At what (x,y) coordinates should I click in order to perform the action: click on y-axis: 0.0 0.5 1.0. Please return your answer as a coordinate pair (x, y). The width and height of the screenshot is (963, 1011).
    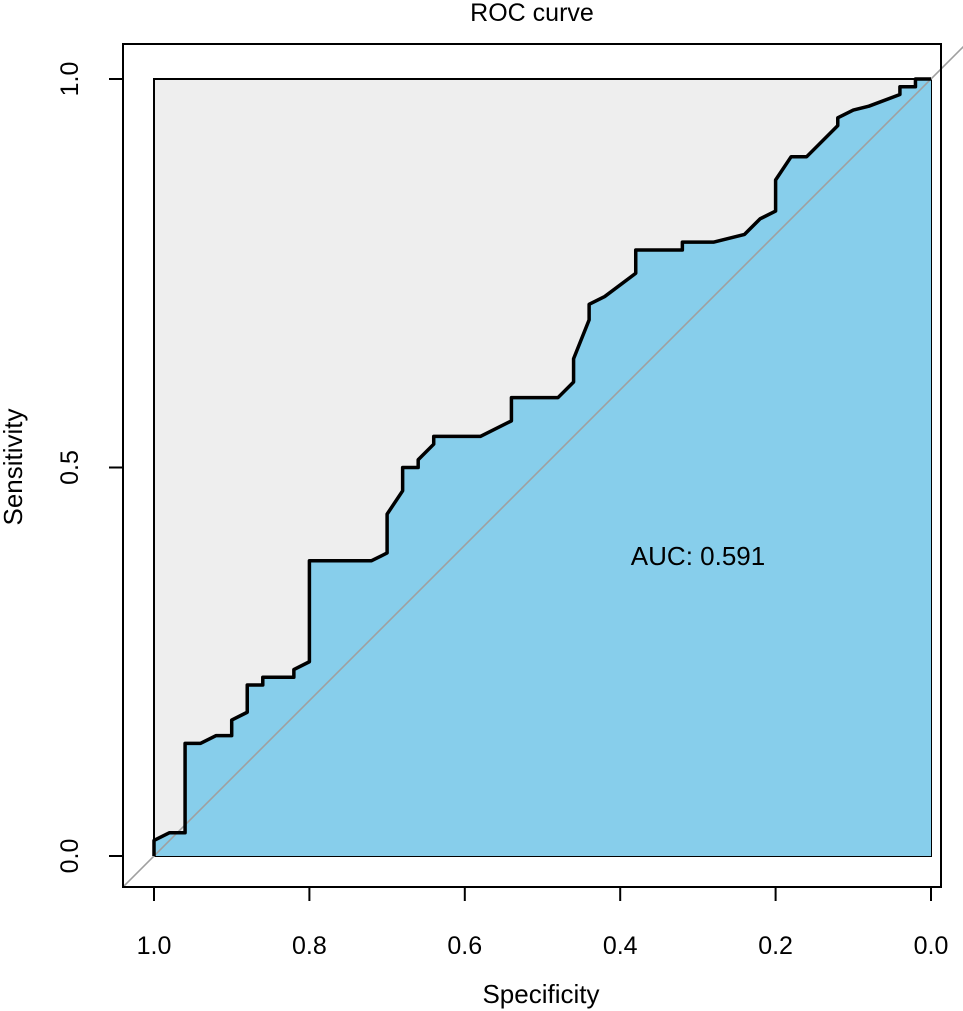
    Looking at the image, I should click on (90, 468).